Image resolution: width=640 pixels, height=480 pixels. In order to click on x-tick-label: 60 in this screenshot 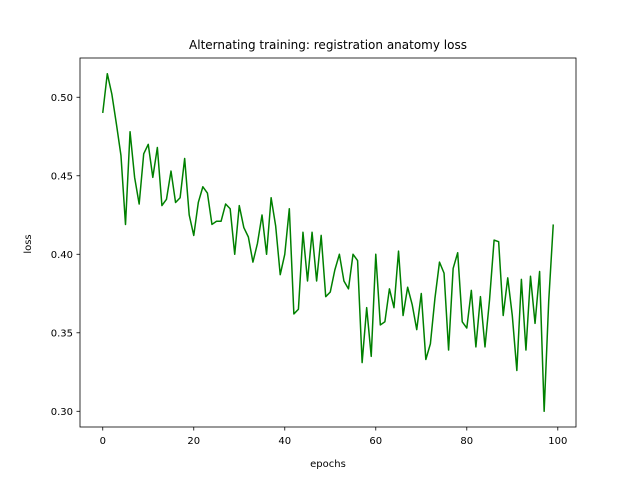, I will do `click(375, 441)`.